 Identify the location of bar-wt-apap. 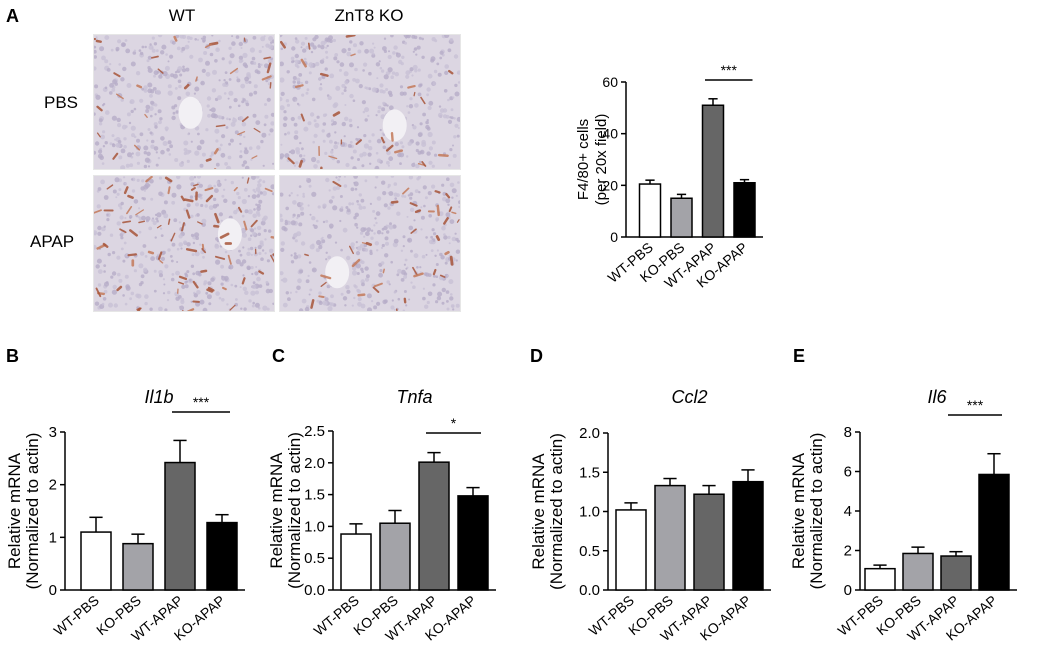
(956, 573).